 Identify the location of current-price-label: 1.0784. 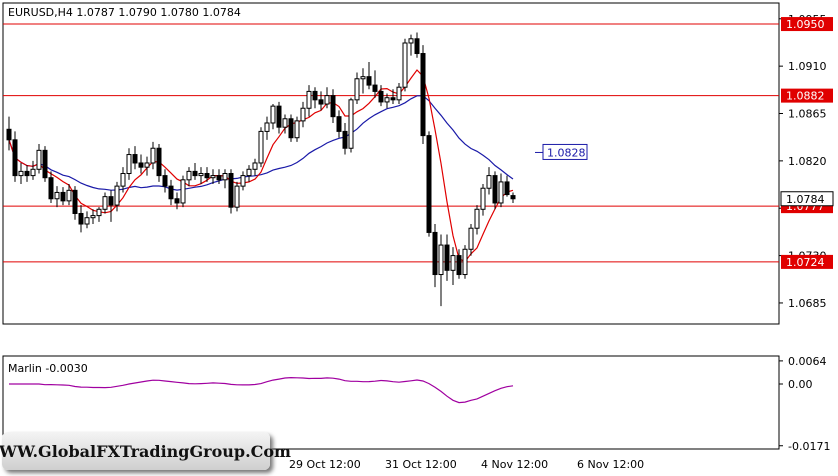
(805, 199).